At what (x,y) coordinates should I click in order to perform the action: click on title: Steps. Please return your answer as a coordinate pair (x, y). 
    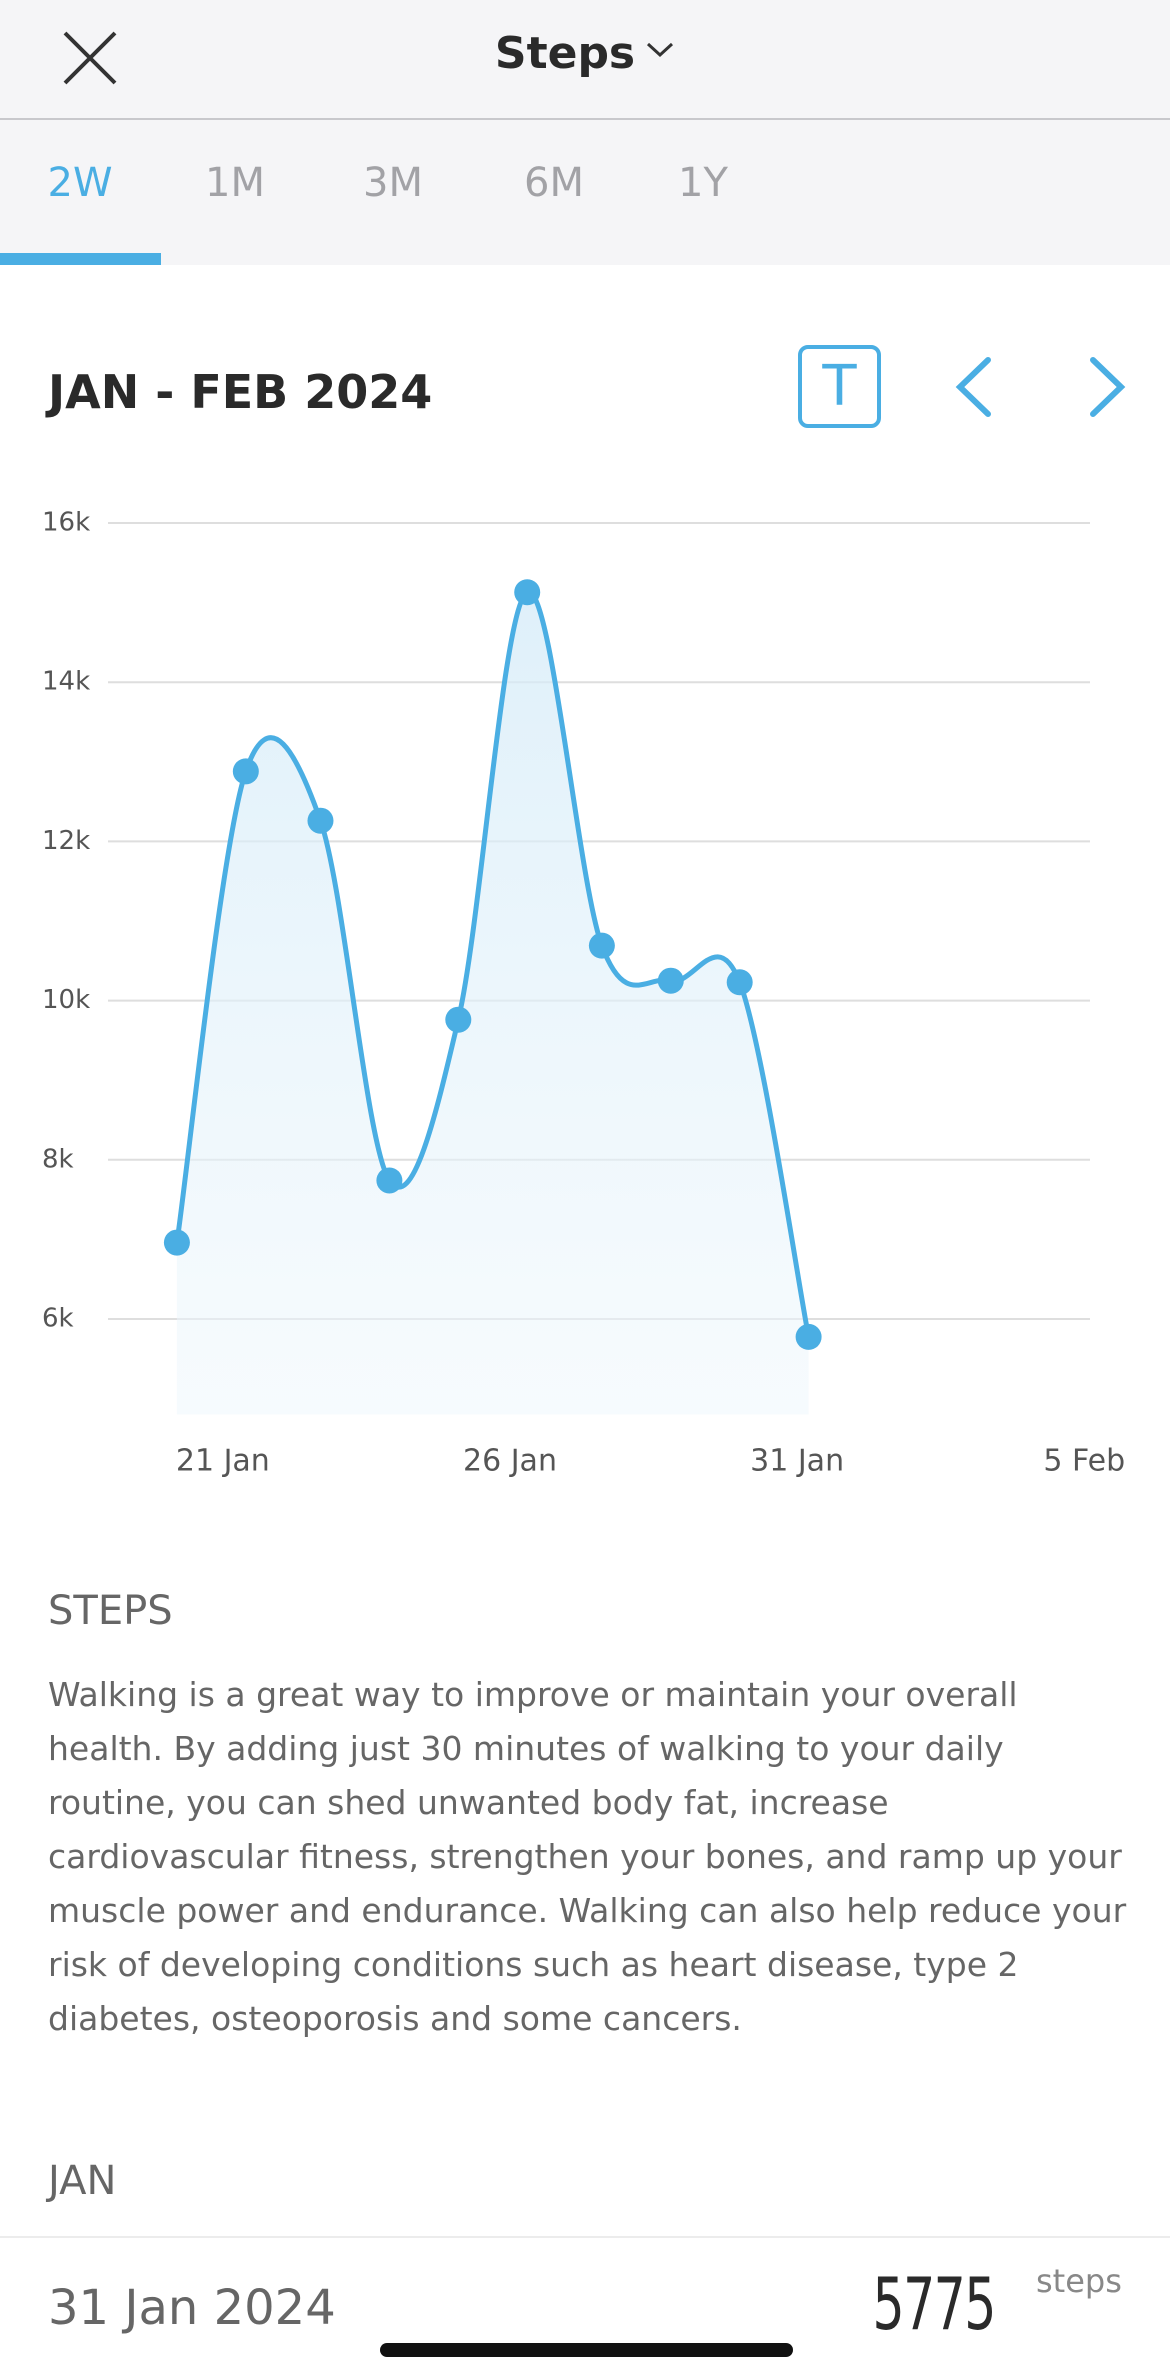
    Looking at the image, I should click on (565, 53).